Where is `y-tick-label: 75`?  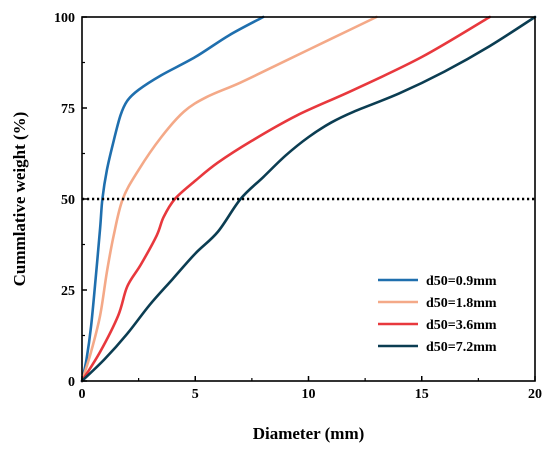
y-tick-label: 75 is located at coordinates (68, 109).